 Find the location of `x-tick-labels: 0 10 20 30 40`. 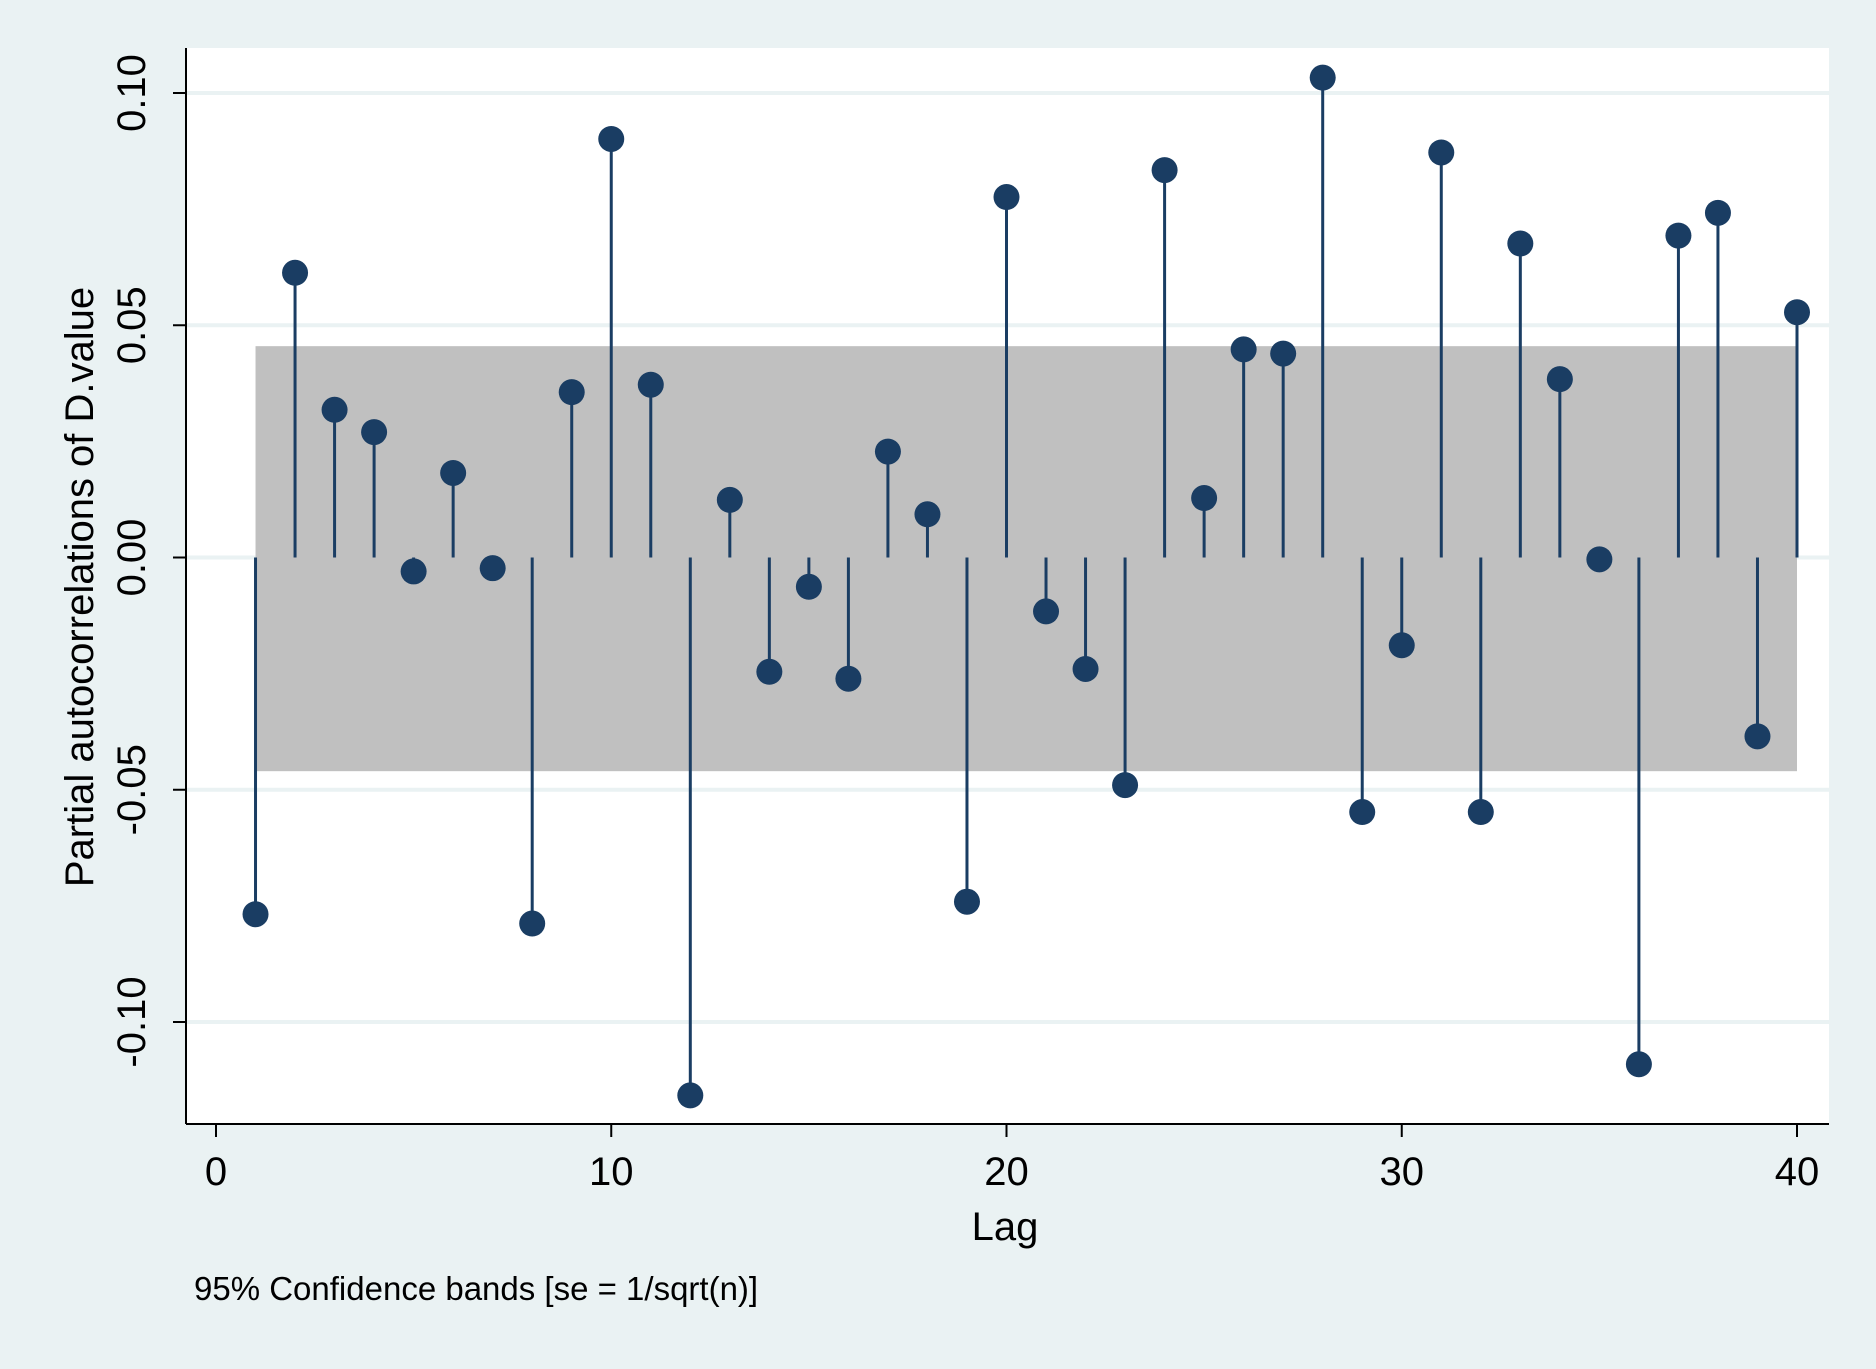

x-tick-labels: 0 10 20 30 40 is located at coordinates (1012, 1172).